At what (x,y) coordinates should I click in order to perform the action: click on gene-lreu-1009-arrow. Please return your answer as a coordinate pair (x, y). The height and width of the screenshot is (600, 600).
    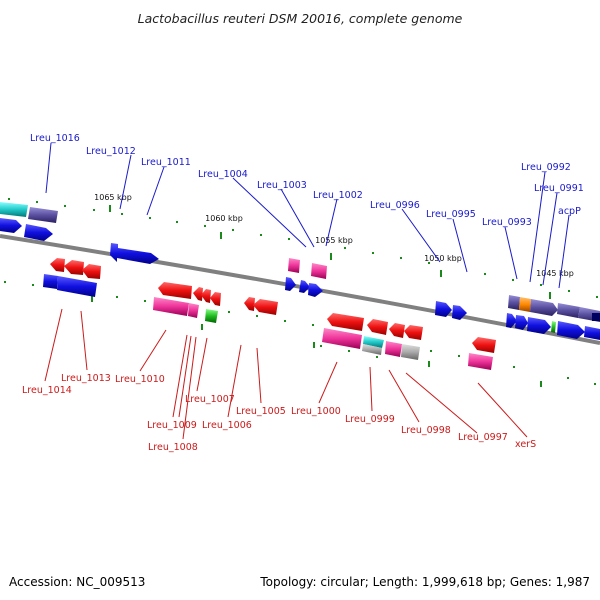
    Looking at the image, I should click on (171, 306).